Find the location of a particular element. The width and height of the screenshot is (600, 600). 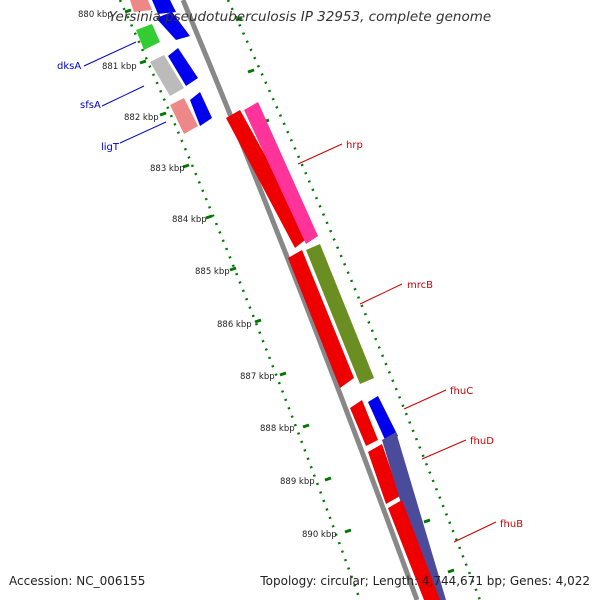

reverse-strand-genes is located at coordinates (171, 67).